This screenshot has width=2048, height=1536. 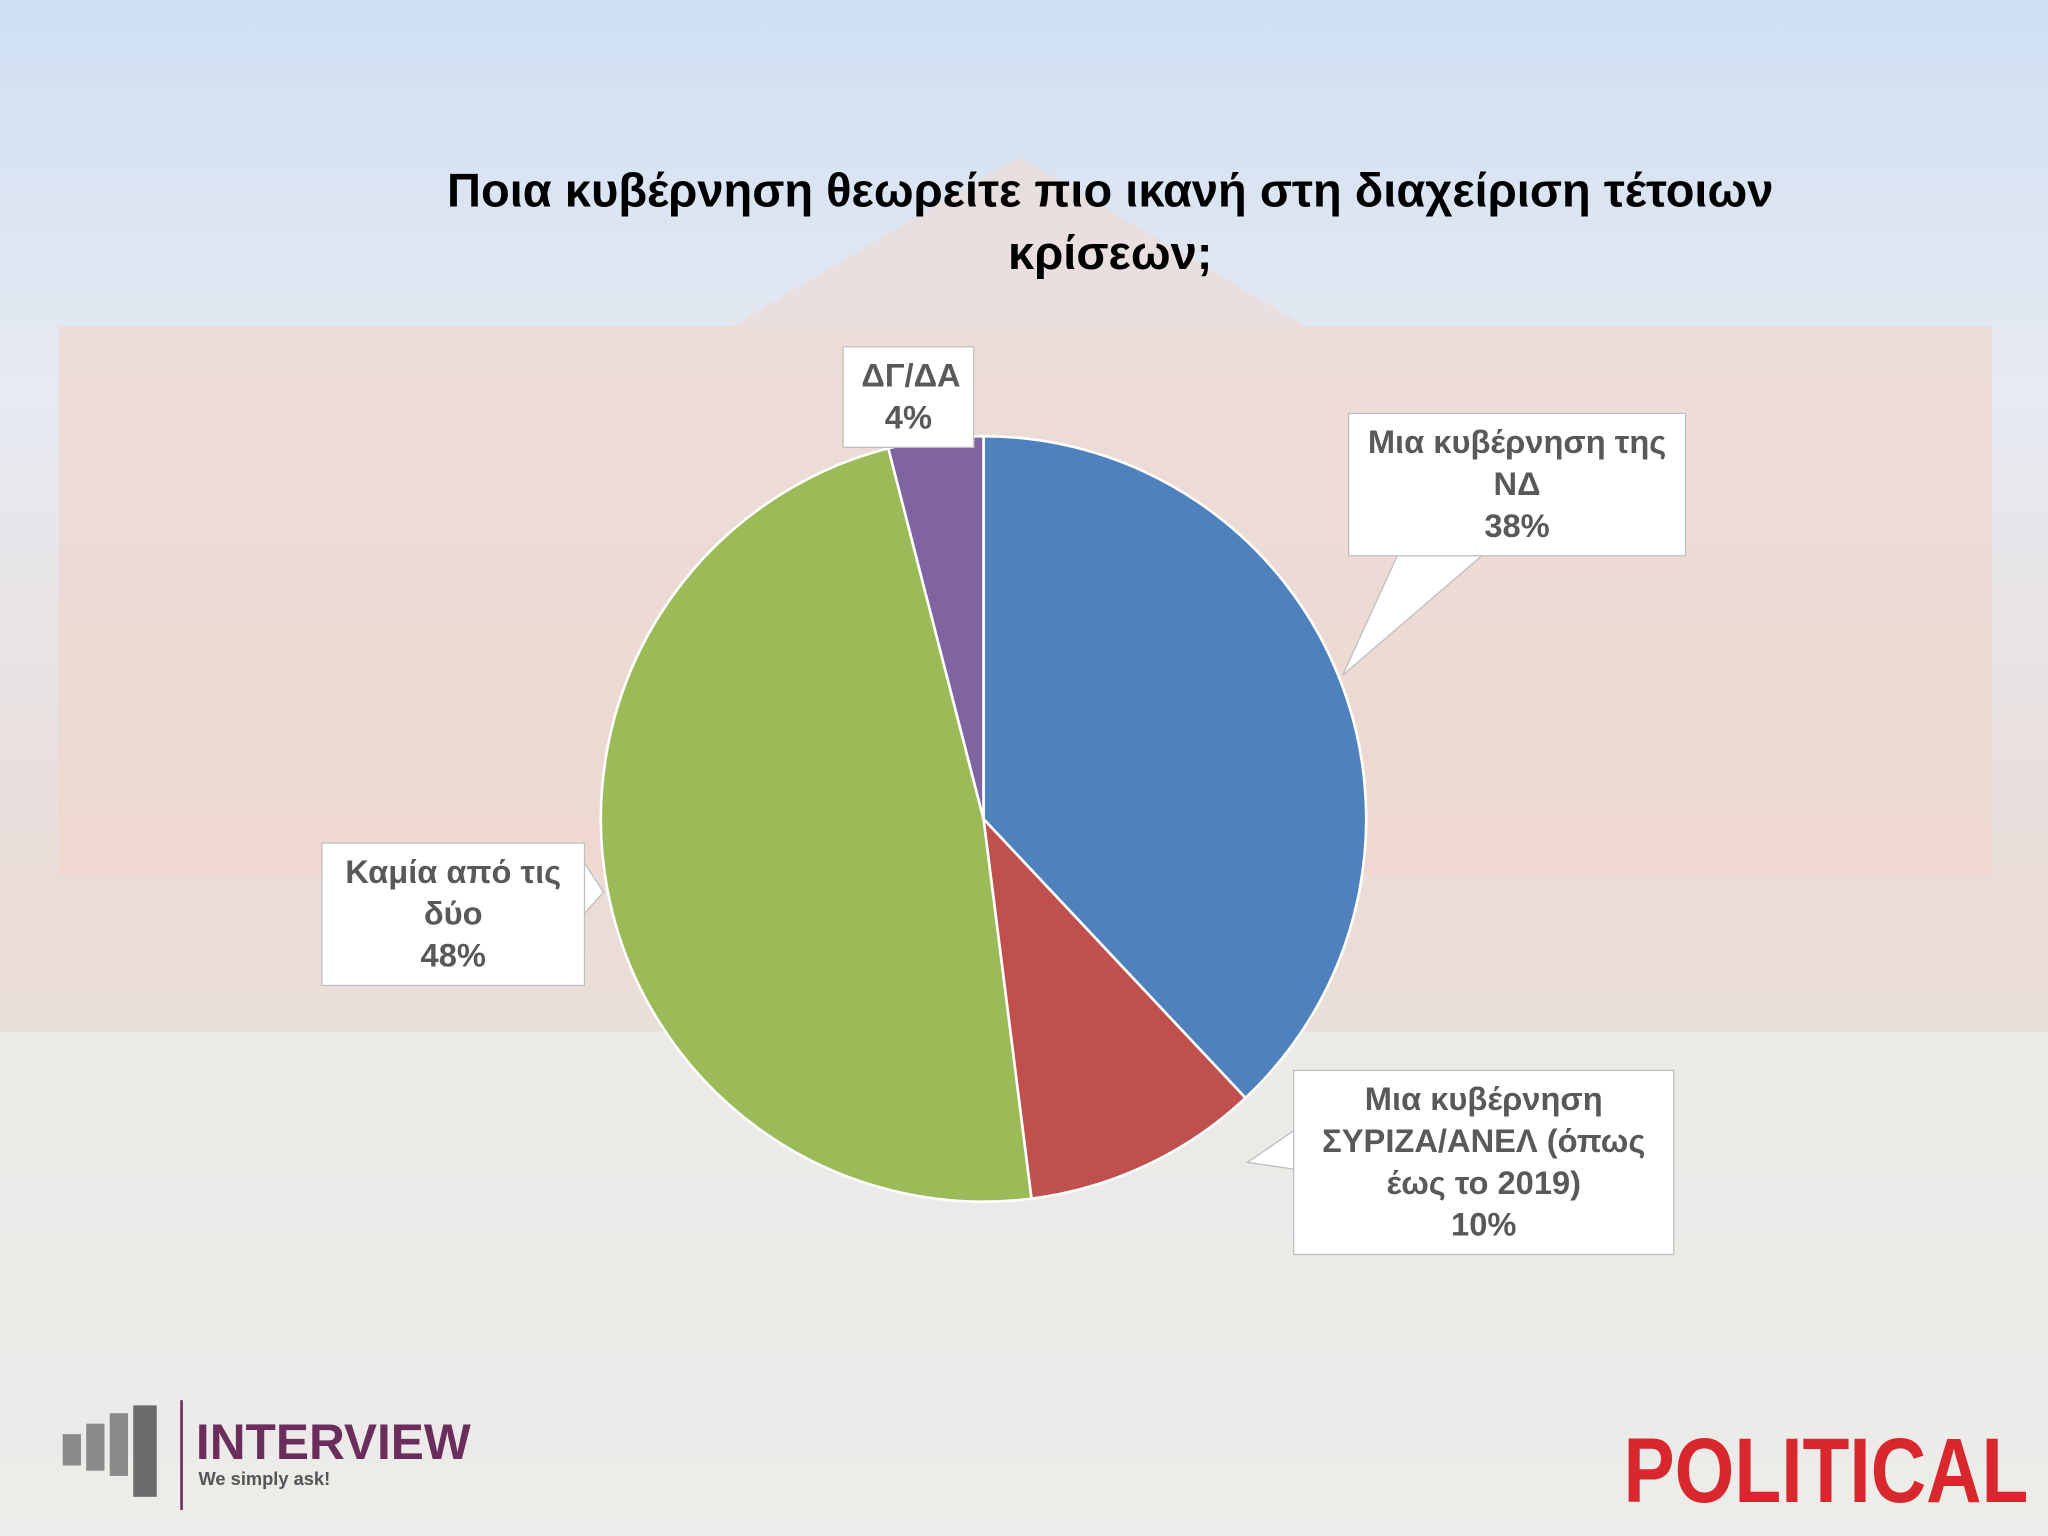 I want to click on category-label: ΔΓ/ΔΑ, so click(x=911, y=376).